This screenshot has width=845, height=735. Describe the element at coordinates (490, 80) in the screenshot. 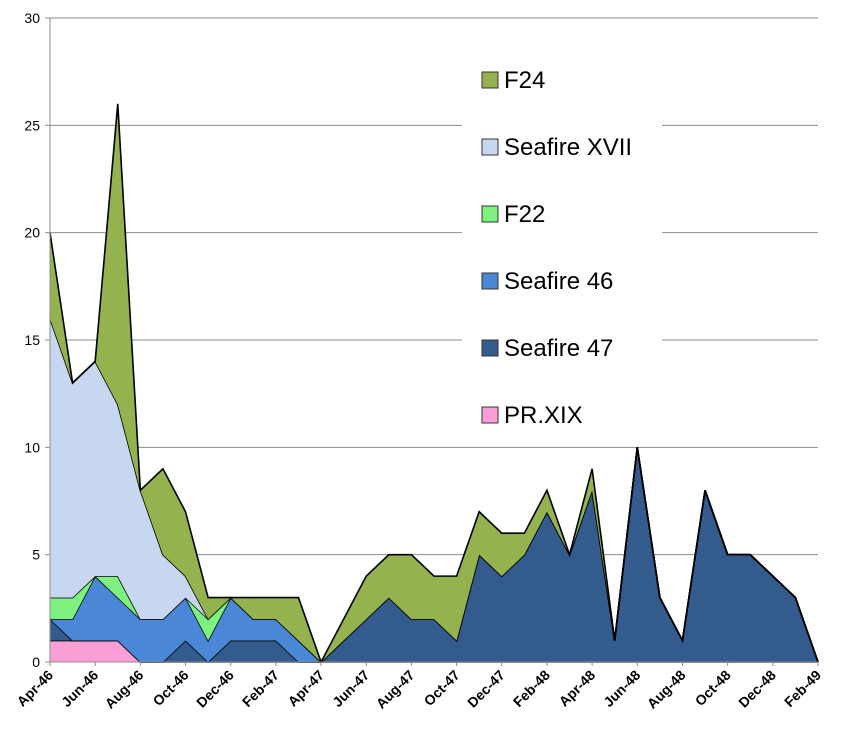

I see `legend-swatch-f24` at that location.